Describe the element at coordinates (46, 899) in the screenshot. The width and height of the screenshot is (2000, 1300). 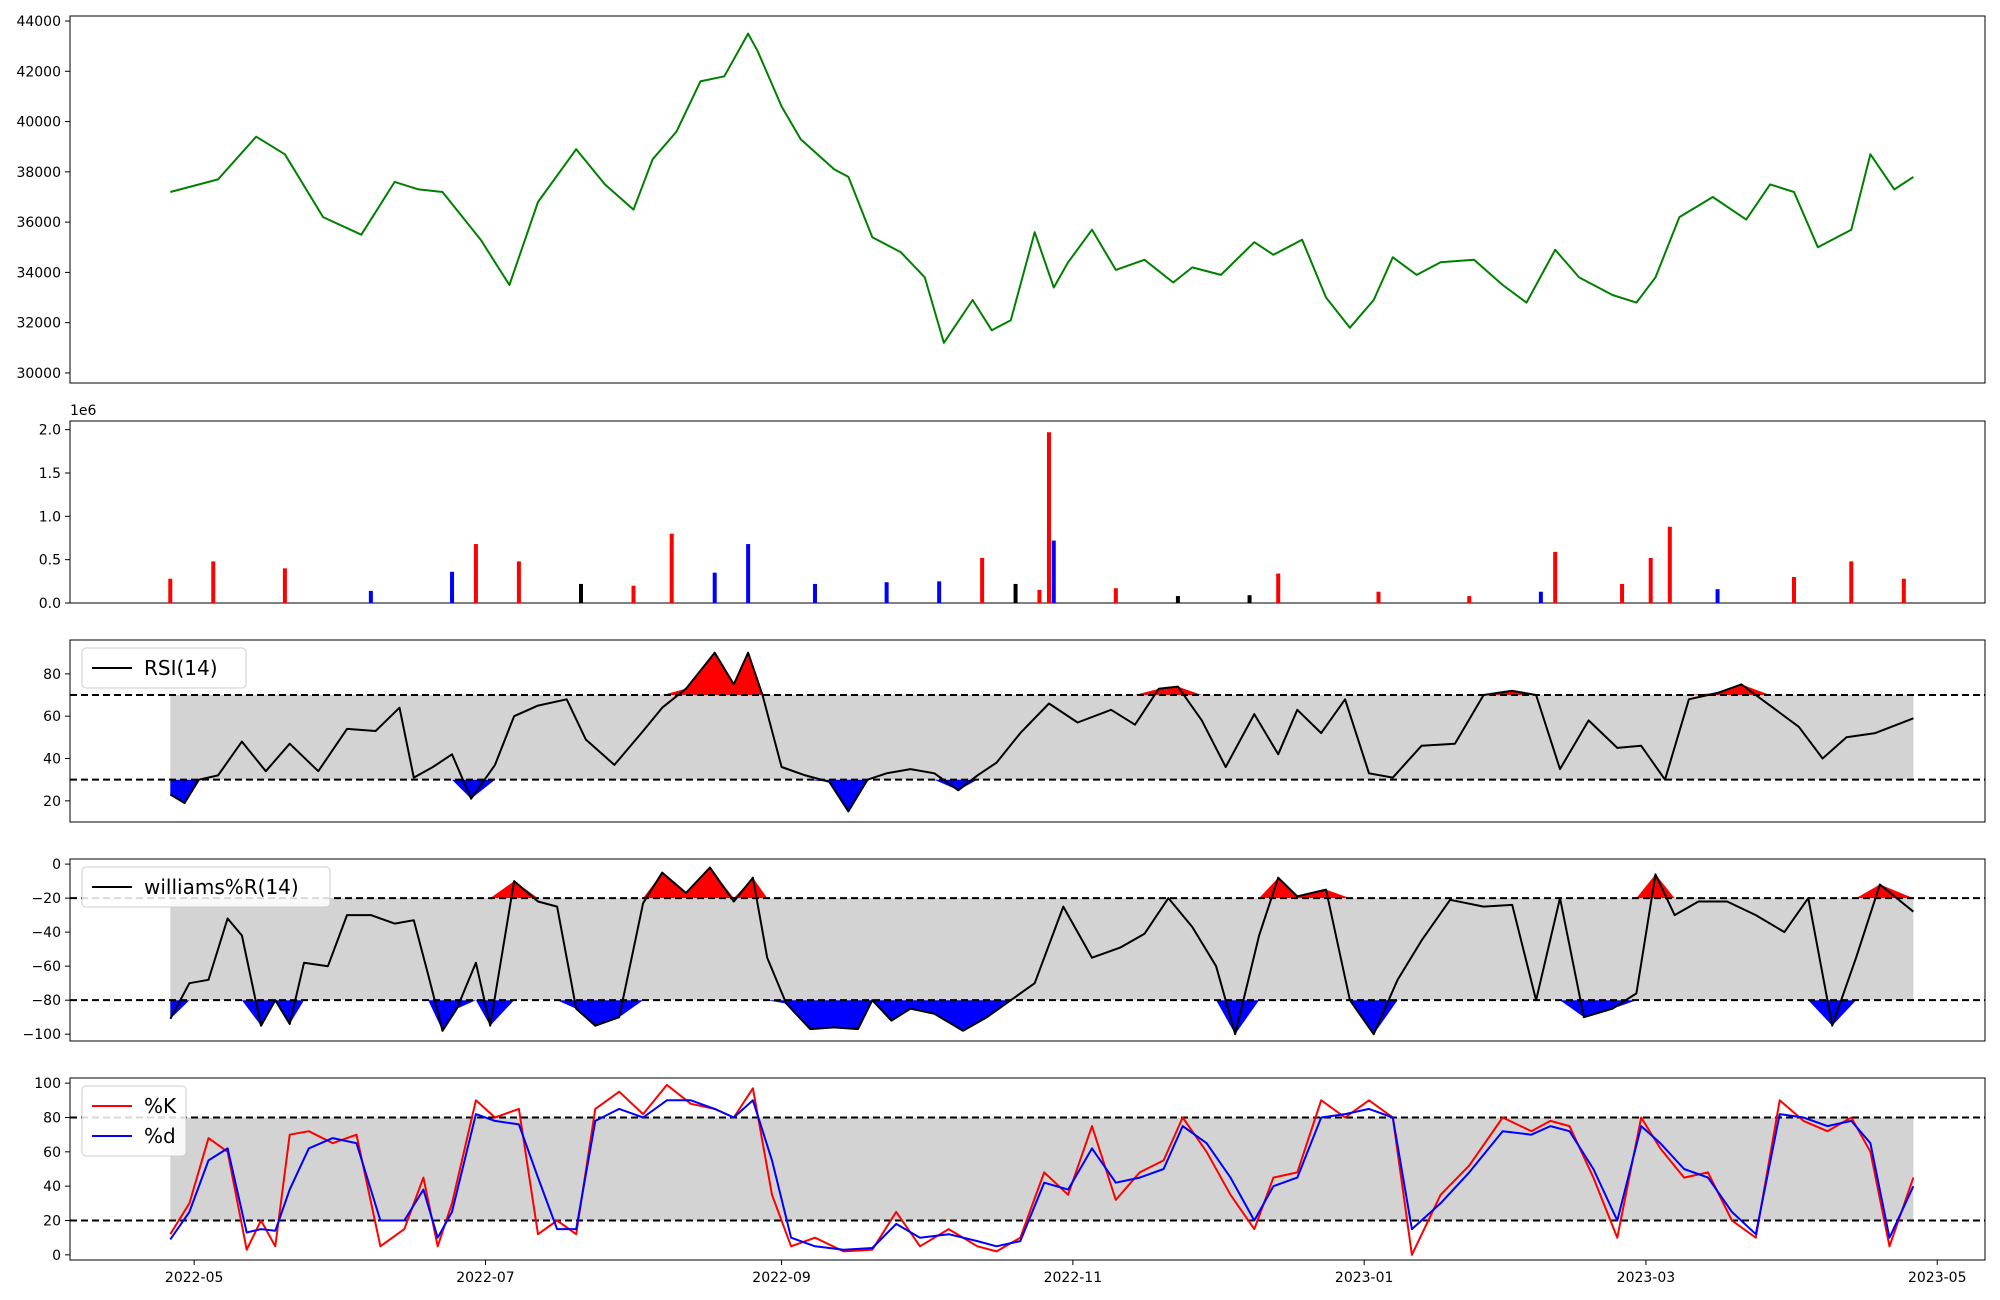
I see `williams-ytick-label: −20` at that location.